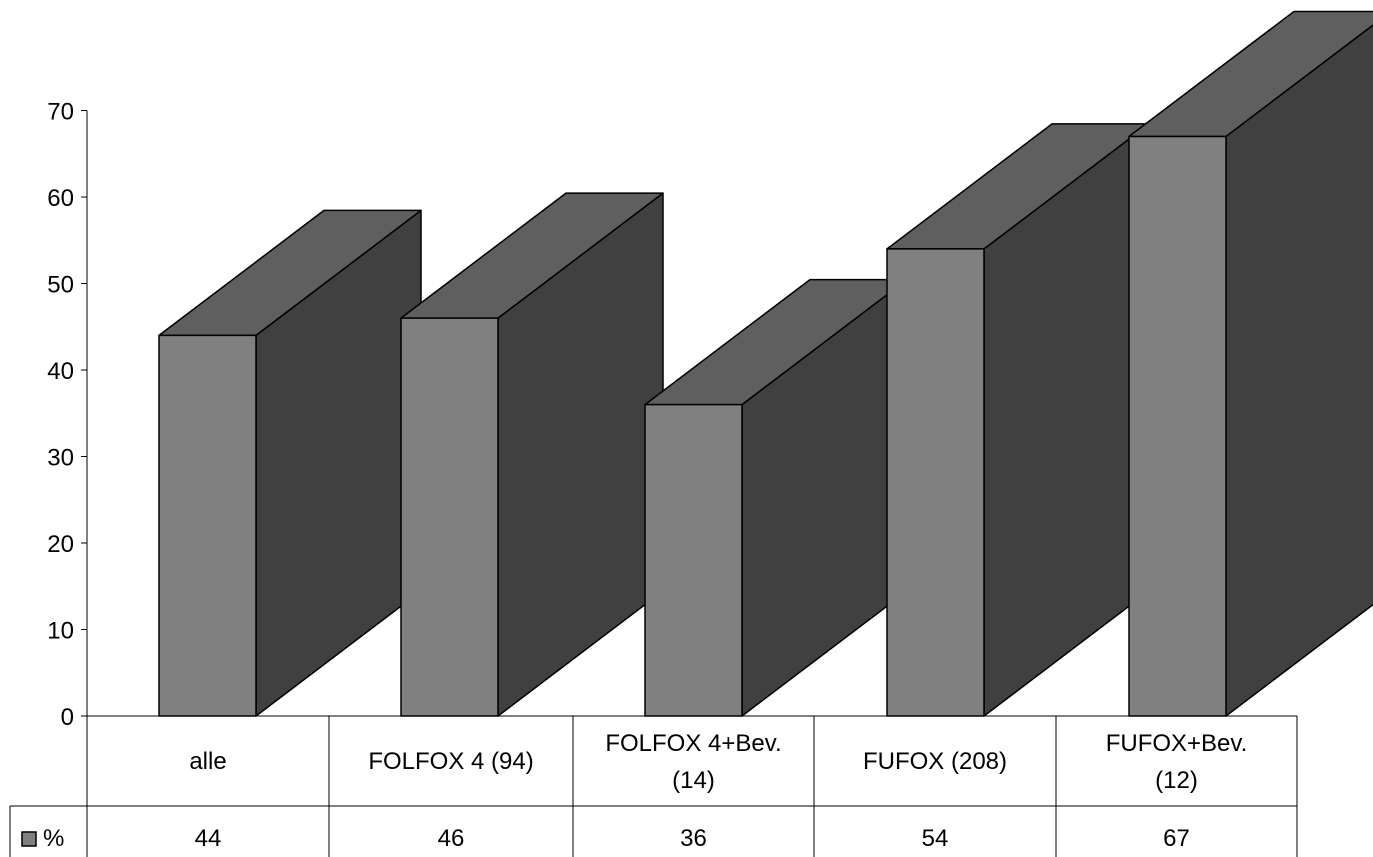  What do you see at coordinates (935, 761) in the screenshot?
I see `category-label: FUFOX (208)` at bounding box center [935, 761].